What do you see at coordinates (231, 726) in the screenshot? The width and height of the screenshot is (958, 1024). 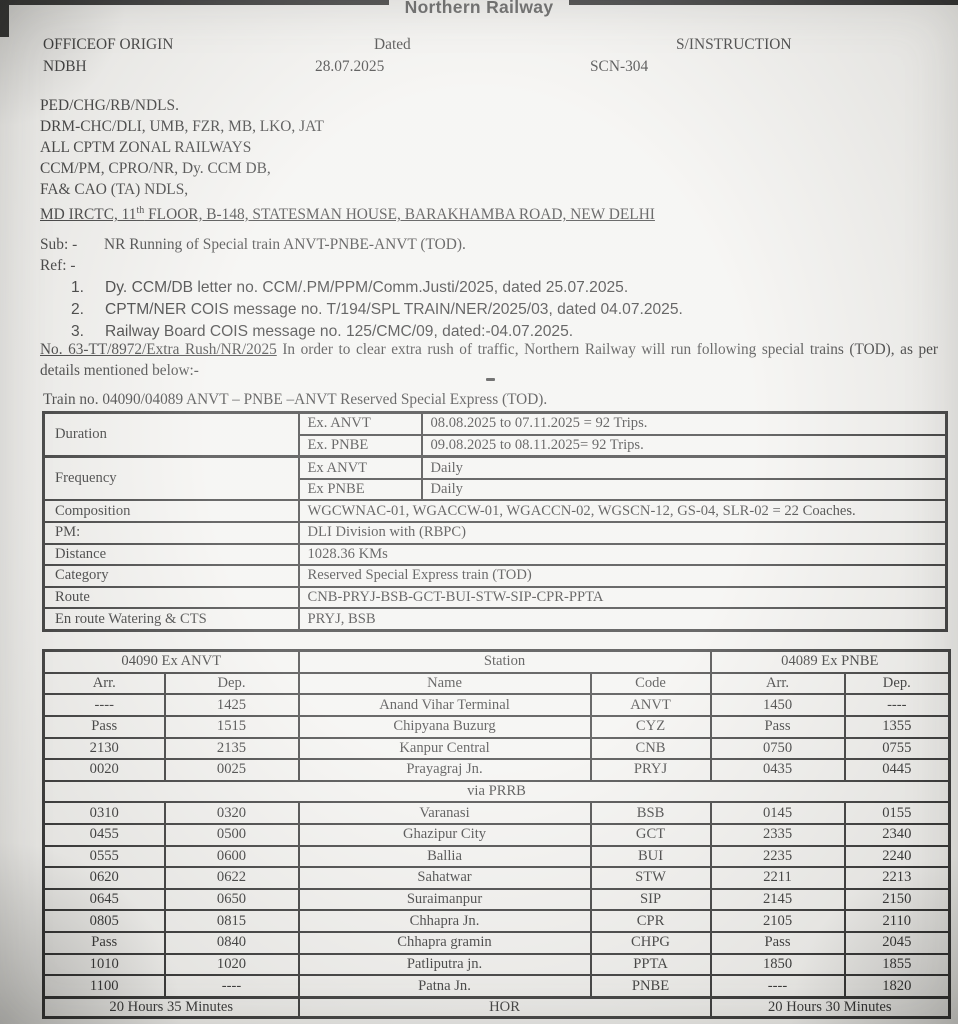 I see `dep-04090-cell: 1515` at bounding box center [231, 726].